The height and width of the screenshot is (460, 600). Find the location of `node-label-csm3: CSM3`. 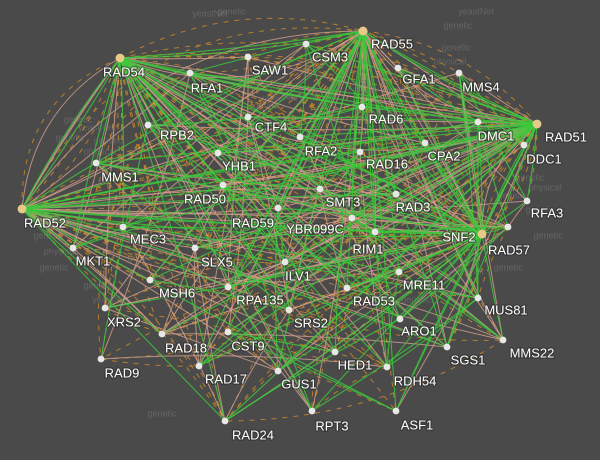

node-label-csm3: CSM3 is located at coordinates (330, 56).